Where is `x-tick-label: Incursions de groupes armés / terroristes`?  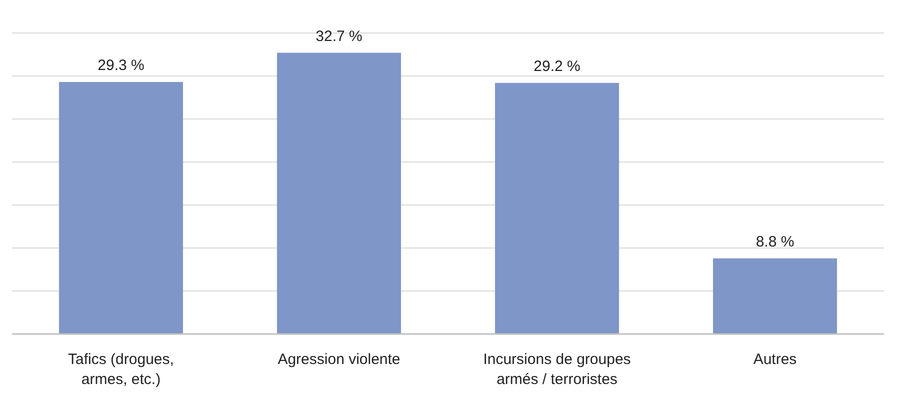 x-tick-label: Incursions de groupes armés / terroristes is located at coordinates (557, 369).